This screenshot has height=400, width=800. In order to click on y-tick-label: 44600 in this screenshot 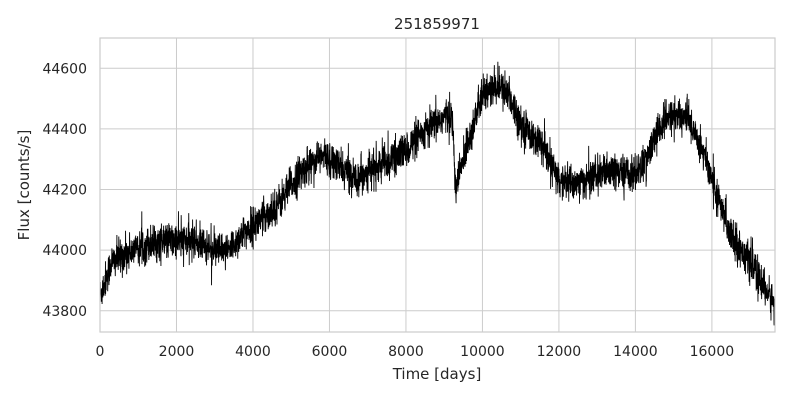, I will do `click(64, 69)`.